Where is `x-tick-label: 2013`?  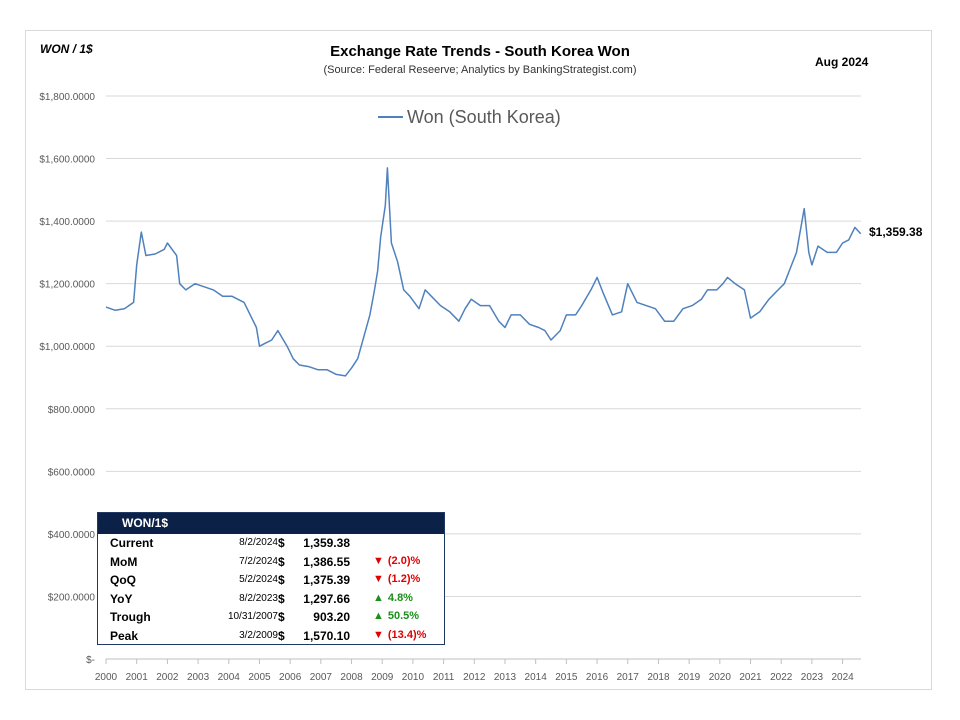
x-tick-label: 2013 is located at coordinates (505, 677).